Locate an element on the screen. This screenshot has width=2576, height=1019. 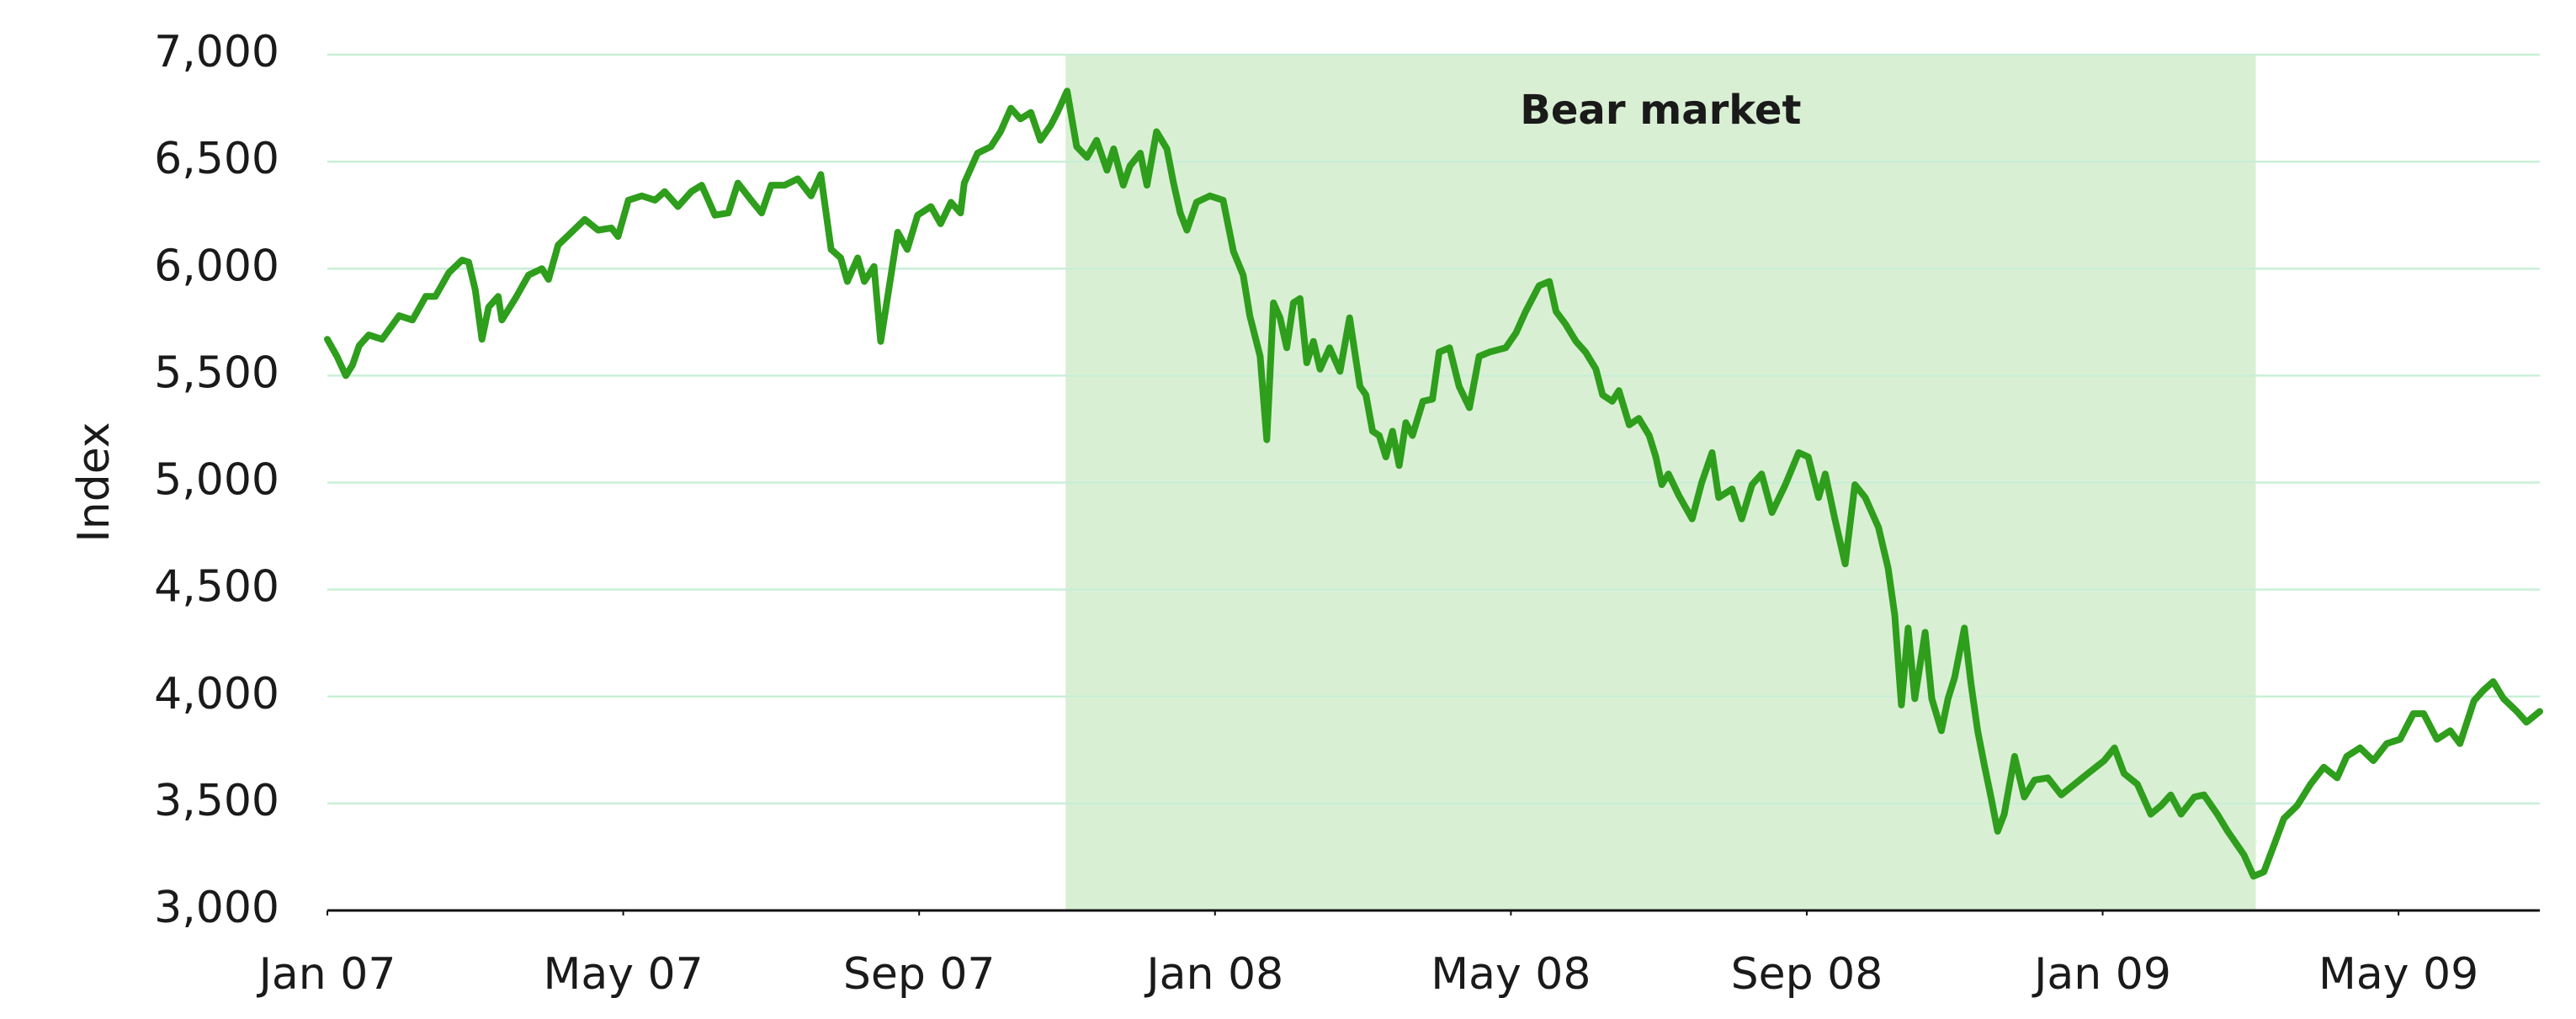
y-tick-label: 3,000 is located at coordinates (216, 908).